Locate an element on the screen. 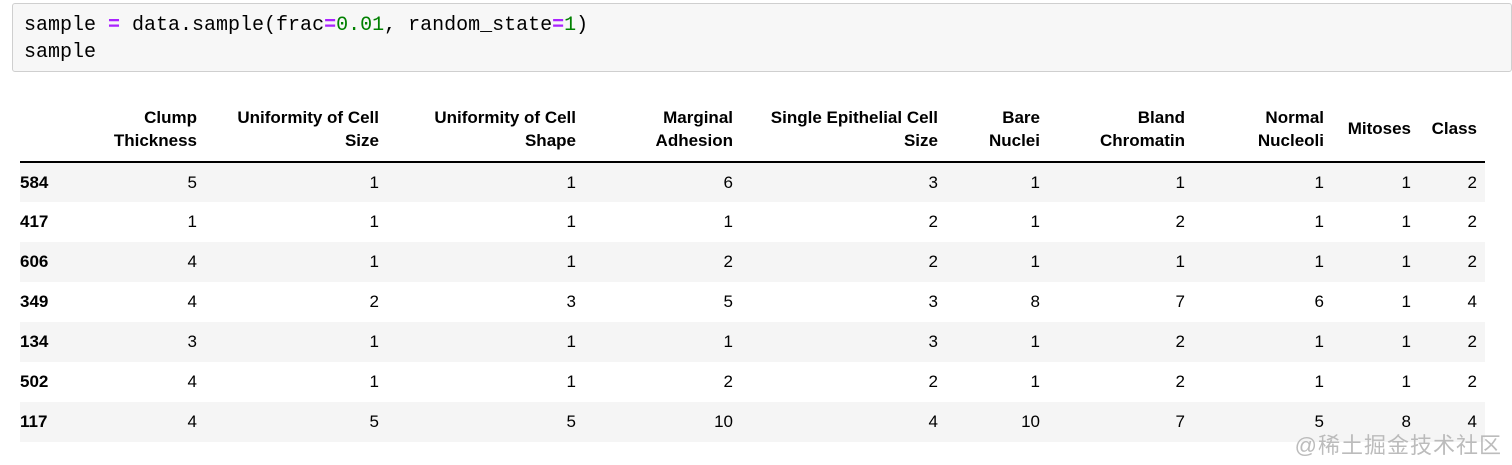  row-index: 584 is located at coordinates (34, 182).